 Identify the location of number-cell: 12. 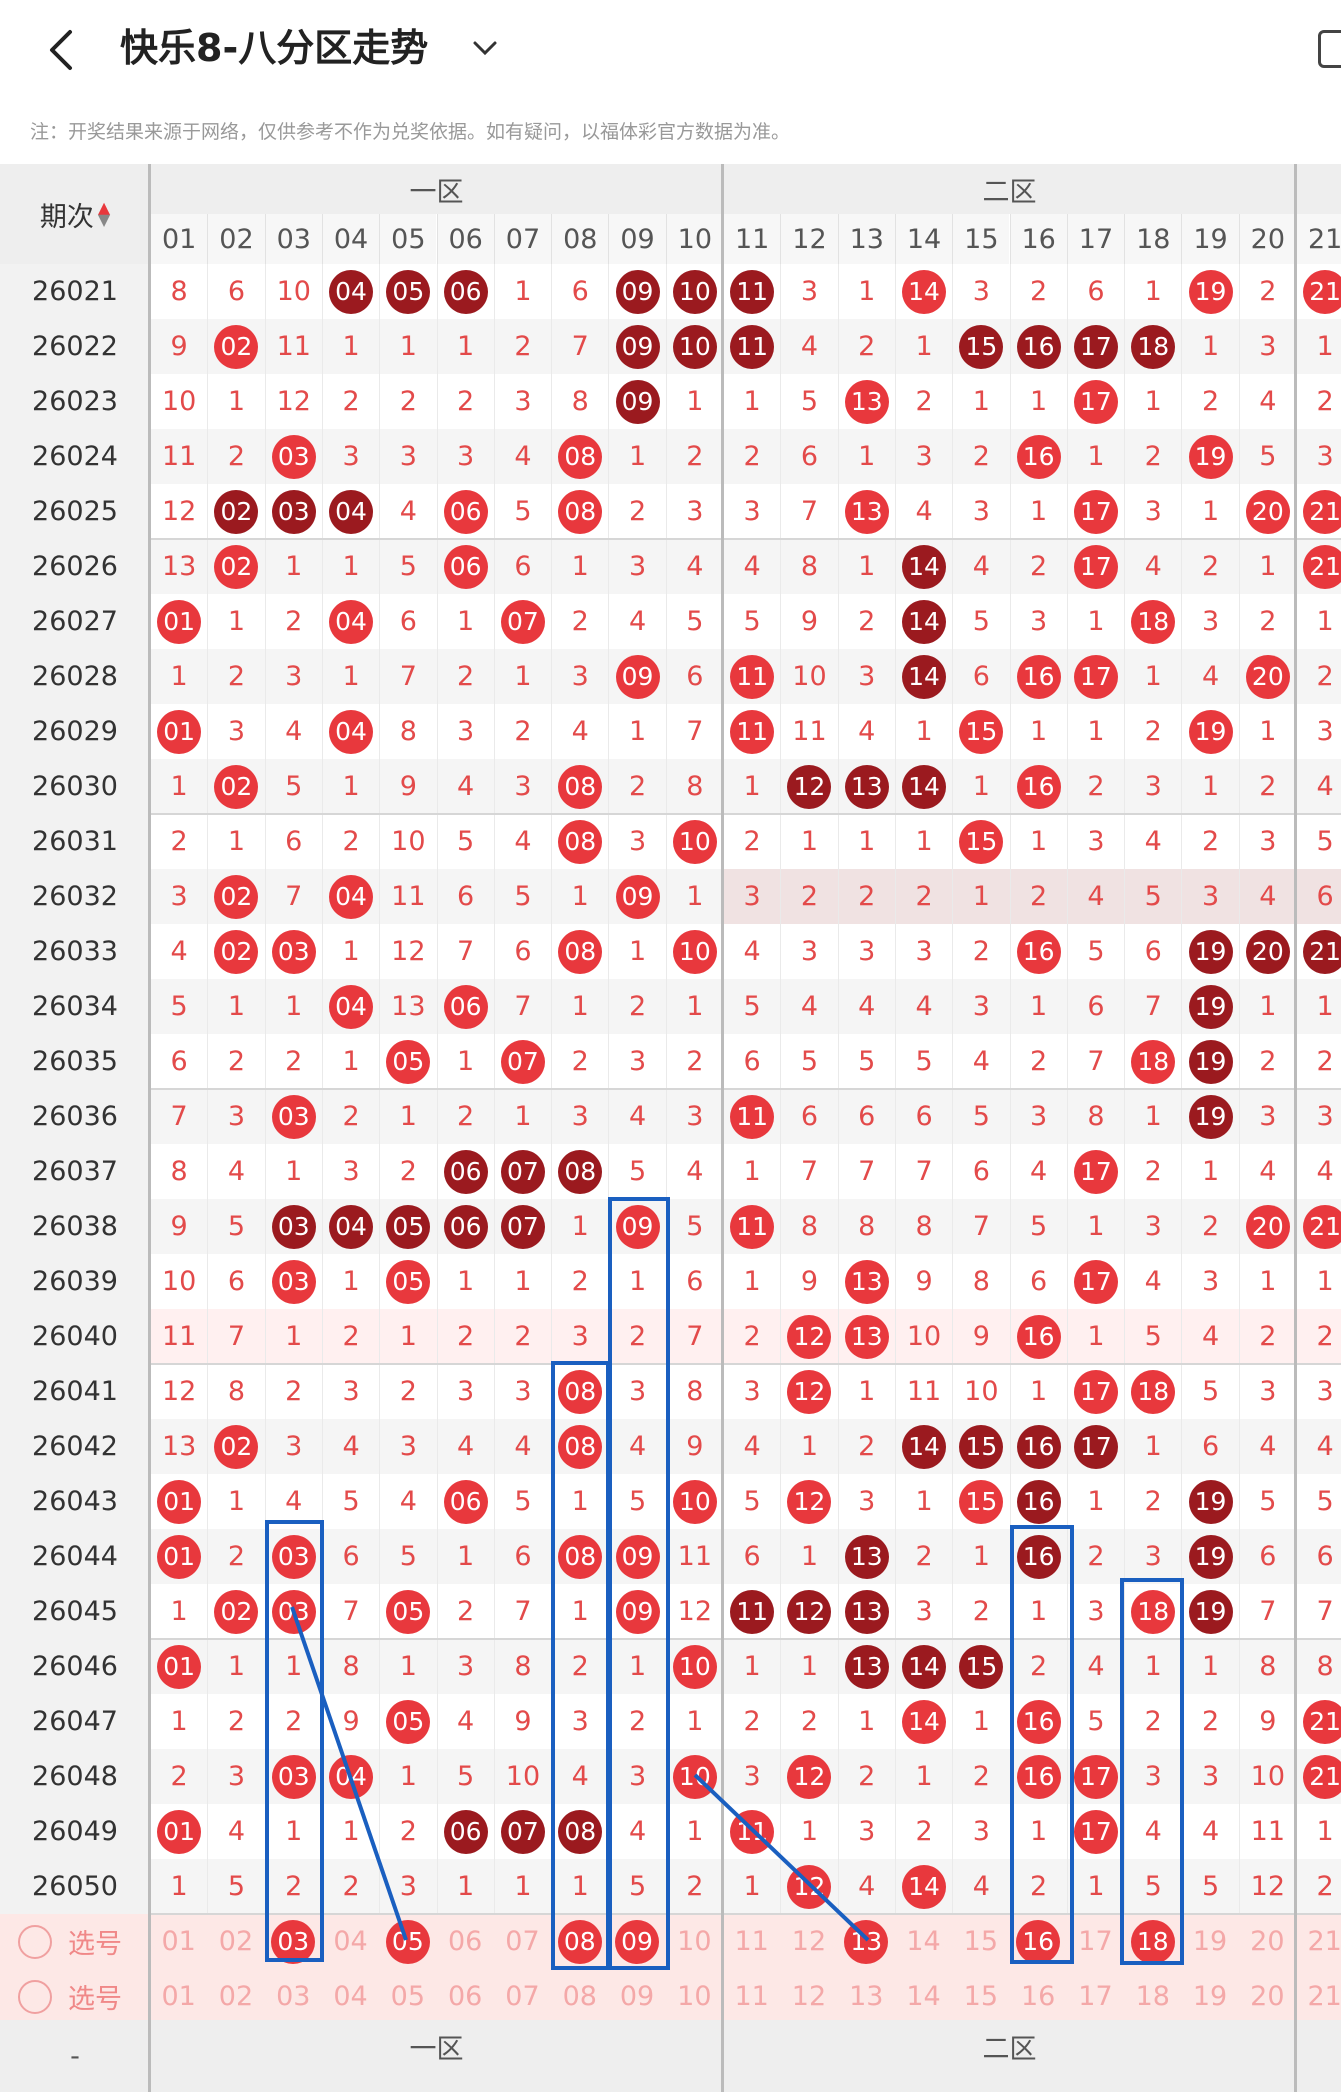
(808, 786).